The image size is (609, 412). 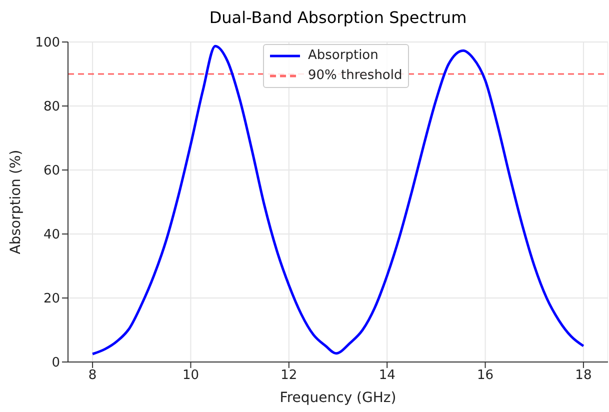 What do you see at coordinates (92, 376) in the screenshot?
I see `x-tick-label: 8` at bounding box center [92, 376].